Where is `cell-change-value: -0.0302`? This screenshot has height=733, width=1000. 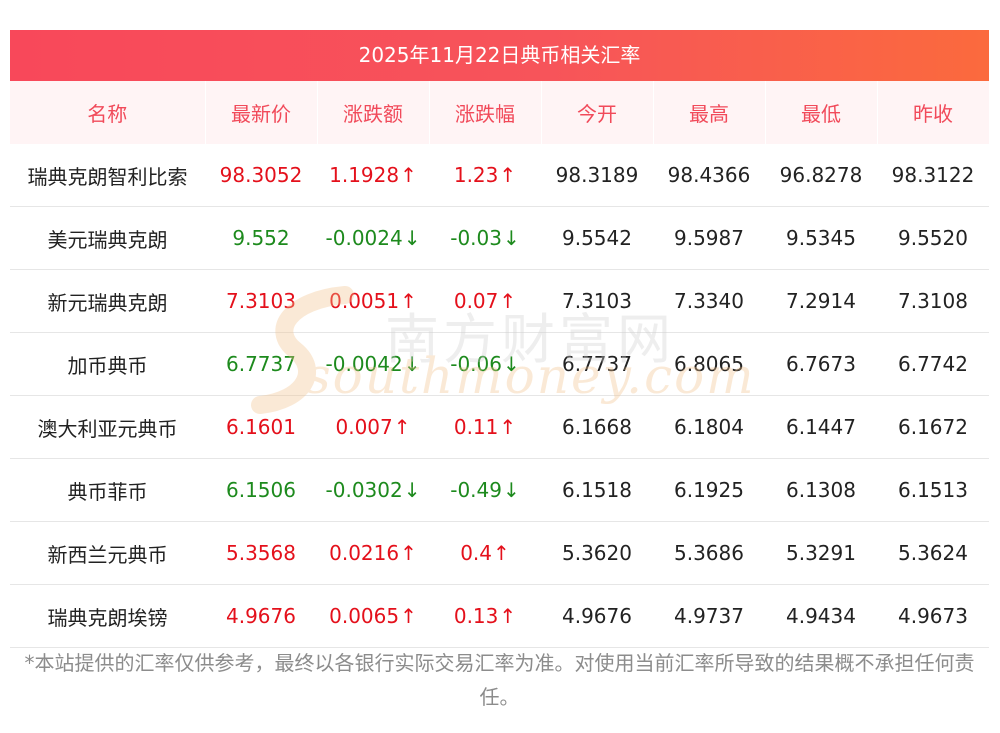
cell-change-value: -0.0302 is located at coordinates (364, 490).